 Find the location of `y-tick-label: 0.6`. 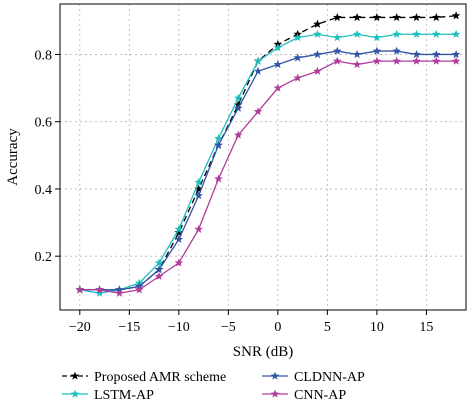

y-tick-label: 0.6 is located at coordinates (44, 123).